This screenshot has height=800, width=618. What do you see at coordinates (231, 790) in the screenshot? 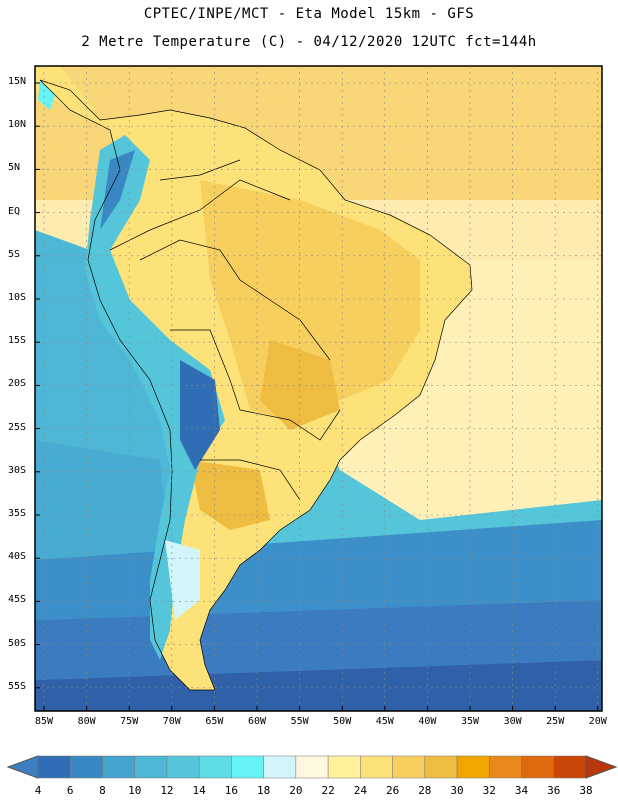
I see `colorbar-label-6: 16` at bounding box center [231, 790].